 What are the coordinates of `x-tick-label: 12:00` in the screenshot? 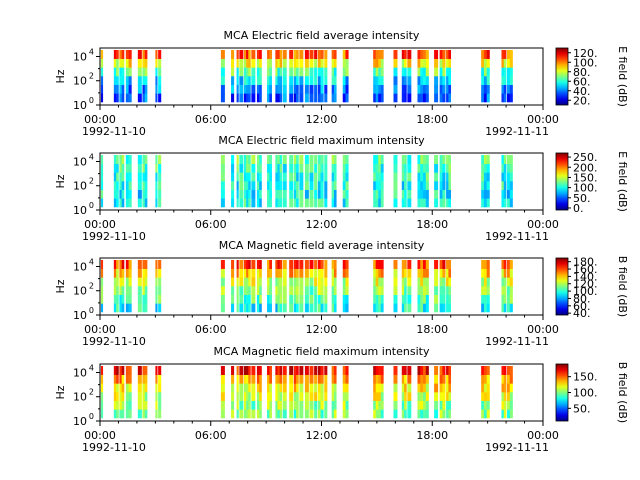 It's located at (322, 329).